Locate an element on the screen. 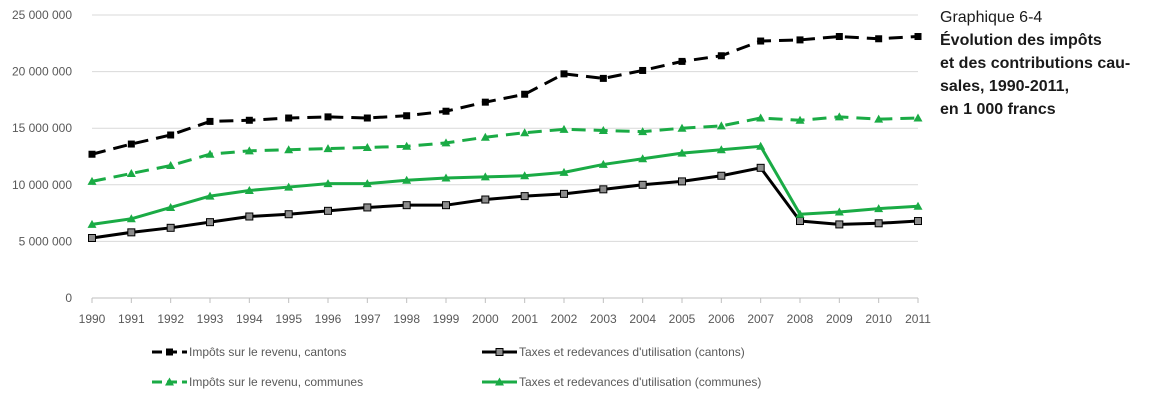  caption-title-line: en 1 000 francs is located at coordinates (998, 109).